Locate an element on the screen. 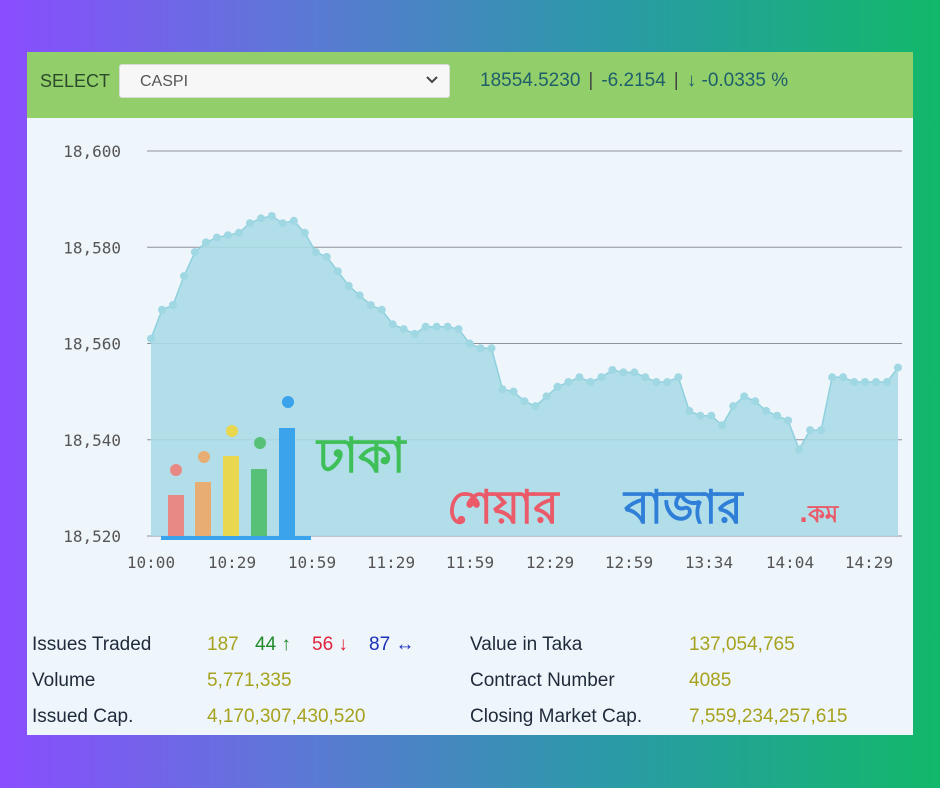 This screenshot has width=940, height=788. arrow-down-icon: ↓ is located at coordinates (343, 644).